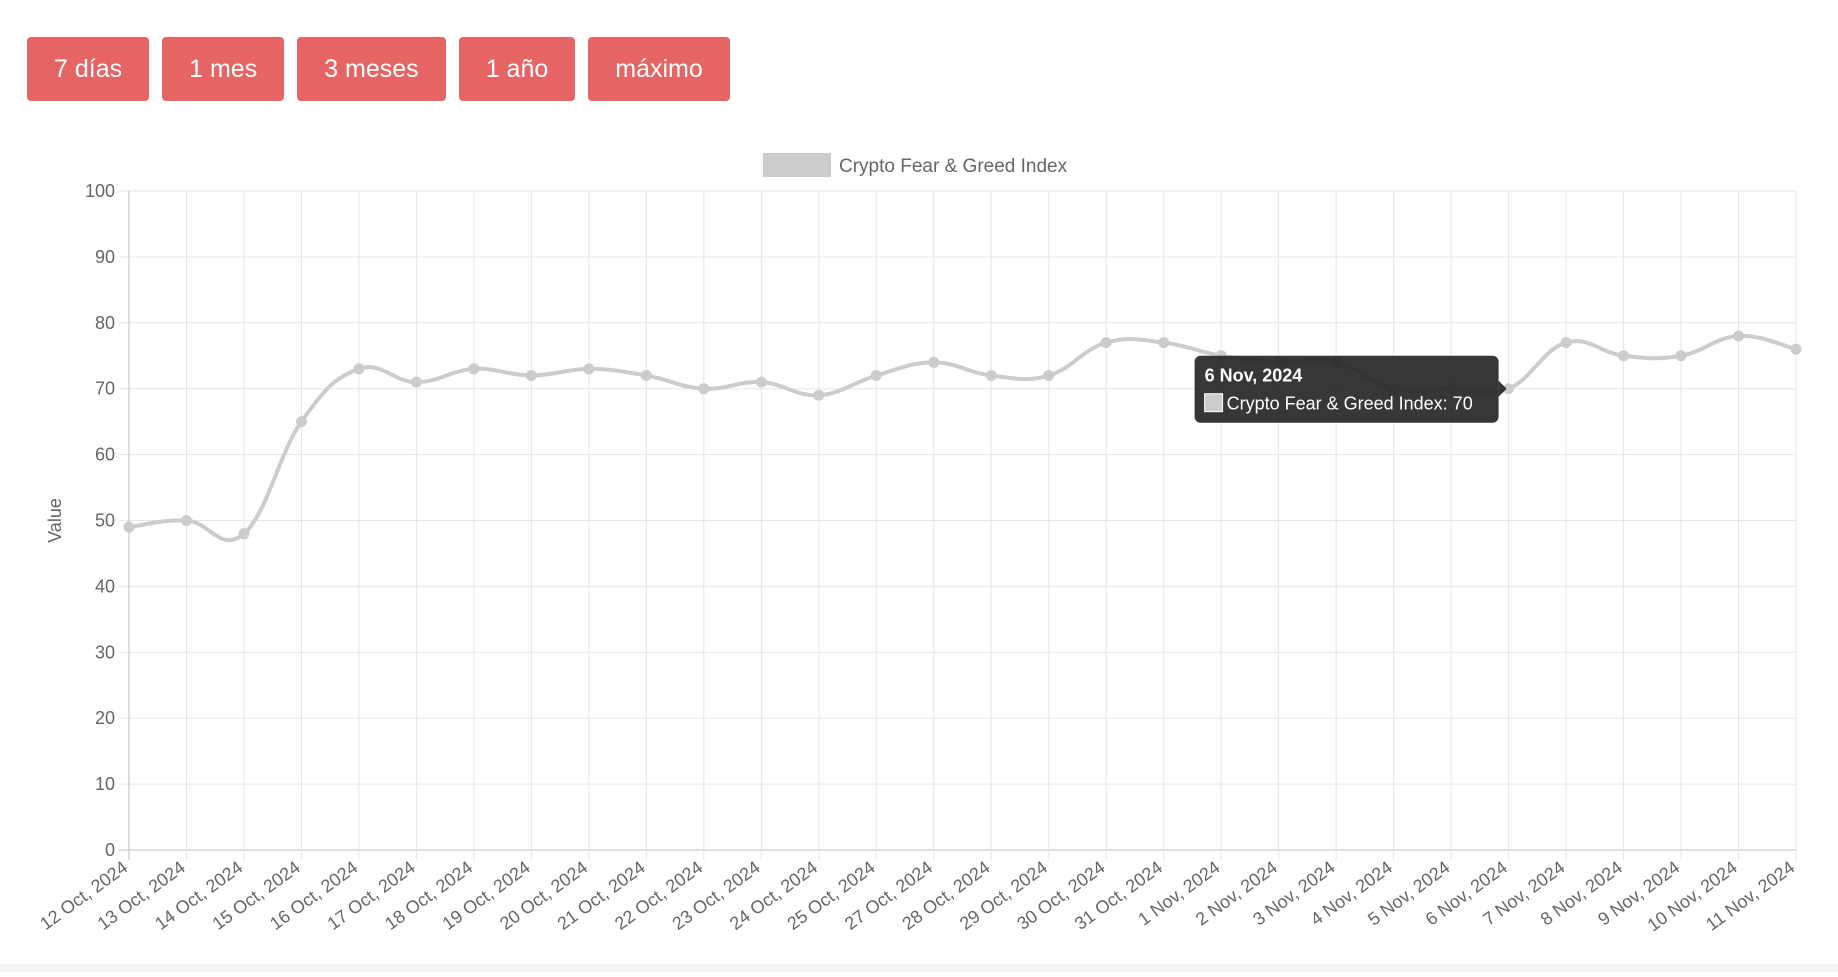 This screenshot has width=1838, height=977. Describe the element at coordinates (1503, 389) in the screenshot. I see `tooltip-caret` at that location.